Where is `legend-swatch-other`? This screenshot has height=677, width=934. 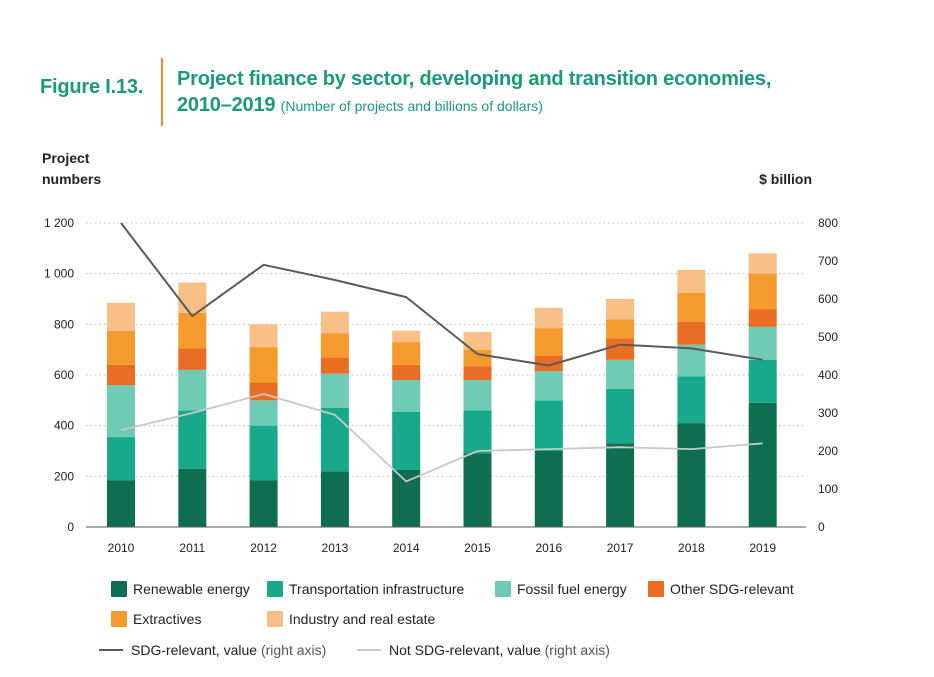
legend-swatch-other is located at coordinates (656, 589).